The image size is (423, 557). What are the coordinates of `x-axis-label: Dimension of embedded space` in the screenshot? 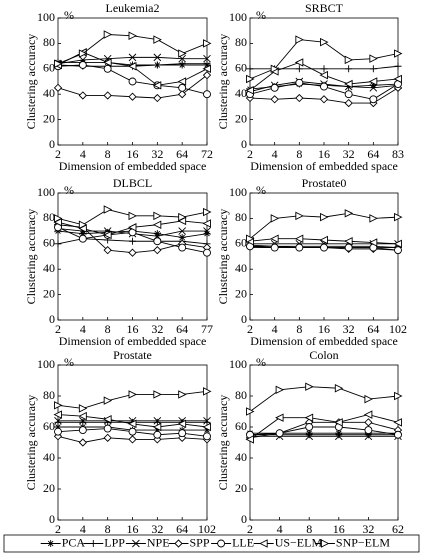 It's located at (324, 341).